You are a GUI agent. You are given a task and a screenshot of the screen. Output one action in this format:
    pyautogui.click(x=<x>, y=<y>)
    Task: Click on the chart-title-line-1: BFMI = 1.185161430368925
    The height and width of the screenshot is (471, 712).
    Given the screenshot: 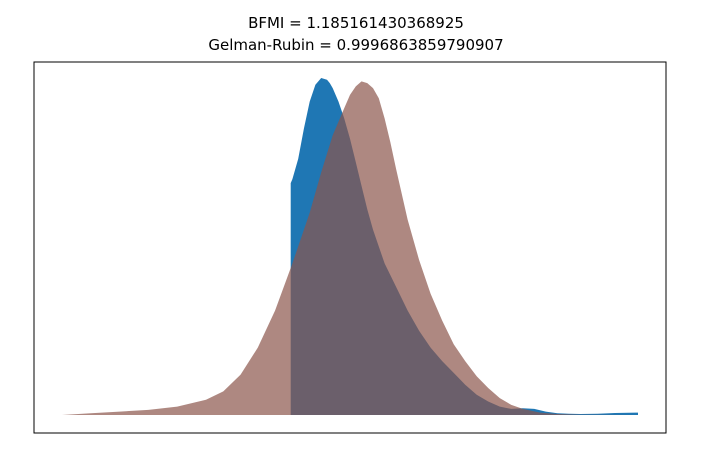 What is the action you would take?
    pyautogui.click(x=356, y=23)
    